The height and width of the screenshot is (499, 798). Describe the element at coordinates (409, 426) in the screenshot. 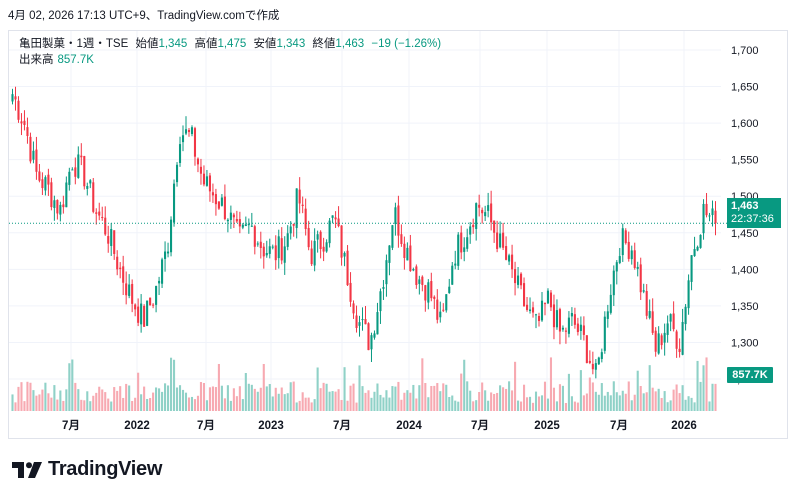

I see `x-tick-label: 2024` at that location.